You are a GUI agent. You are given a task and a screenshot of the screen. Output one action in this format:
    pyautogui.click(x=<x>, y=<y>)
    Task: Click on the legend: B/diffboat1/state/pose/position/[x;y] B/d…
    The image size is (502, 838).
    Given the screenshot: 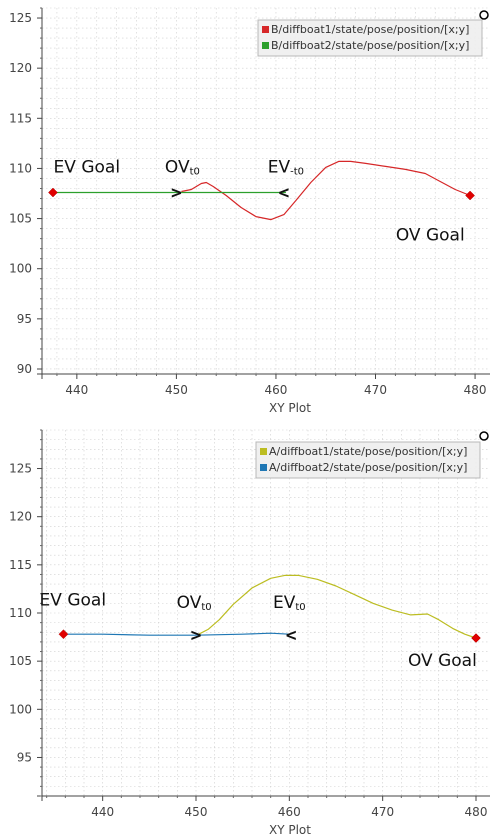 What is the action you would take?
    pyautogui.click(x=370, y=38)
    